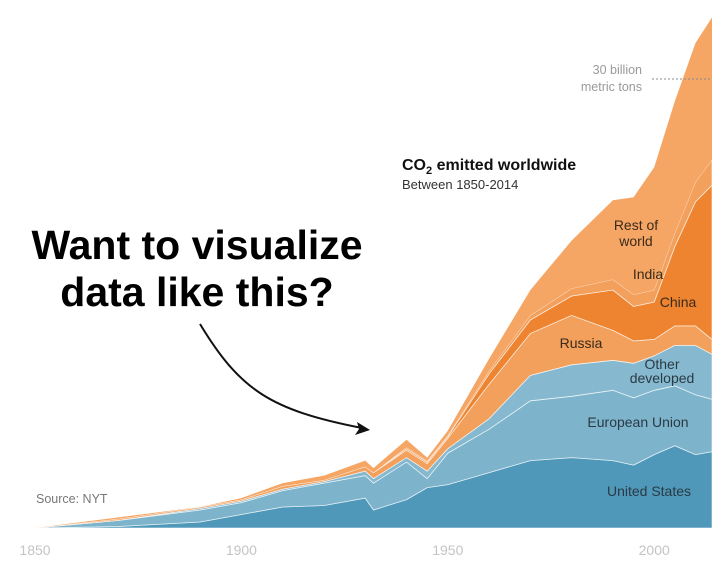 This screenshot has width=717, height=562. I want to click on label-rest-of-world-2: world, so click(635, 241).